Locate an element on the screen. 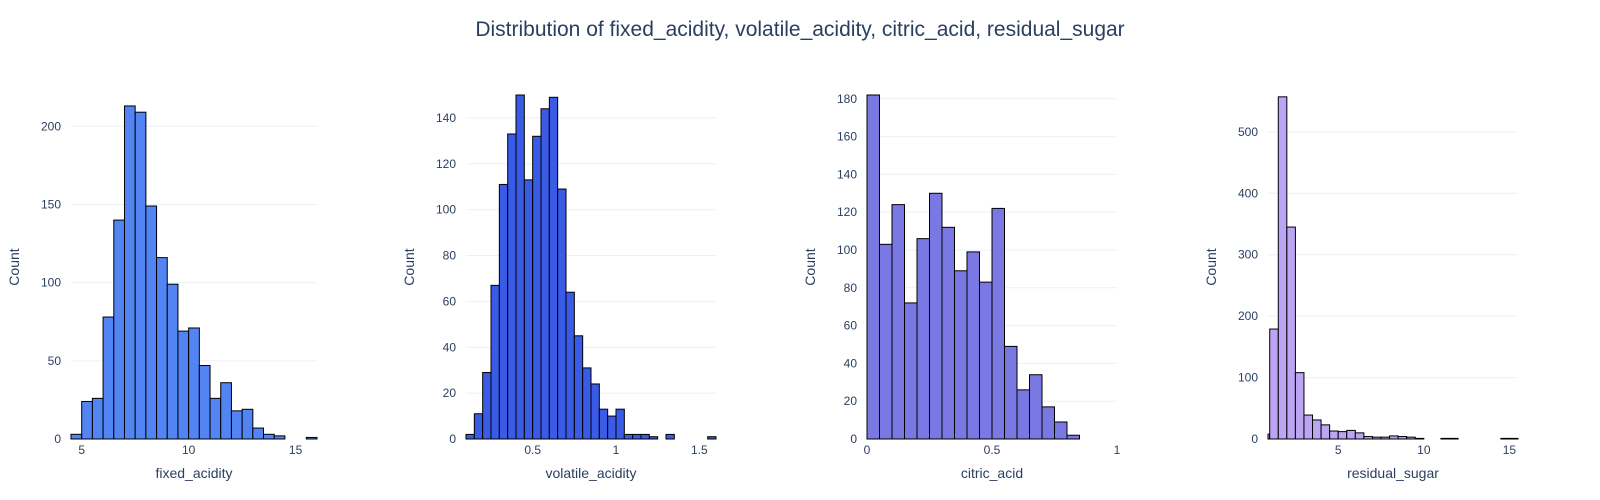  y-tick-label: 180 is located at coordinates (847, 99).